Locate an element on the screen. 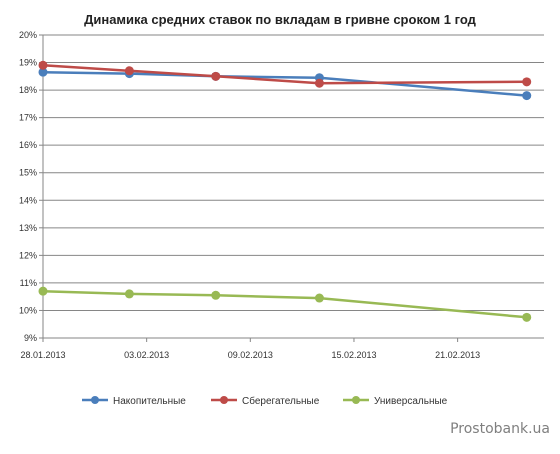 Image resolution: width=560 pixels, height=454 pixels. x-tick-label: 03.02.2013 is located at coordinates (146, 355).